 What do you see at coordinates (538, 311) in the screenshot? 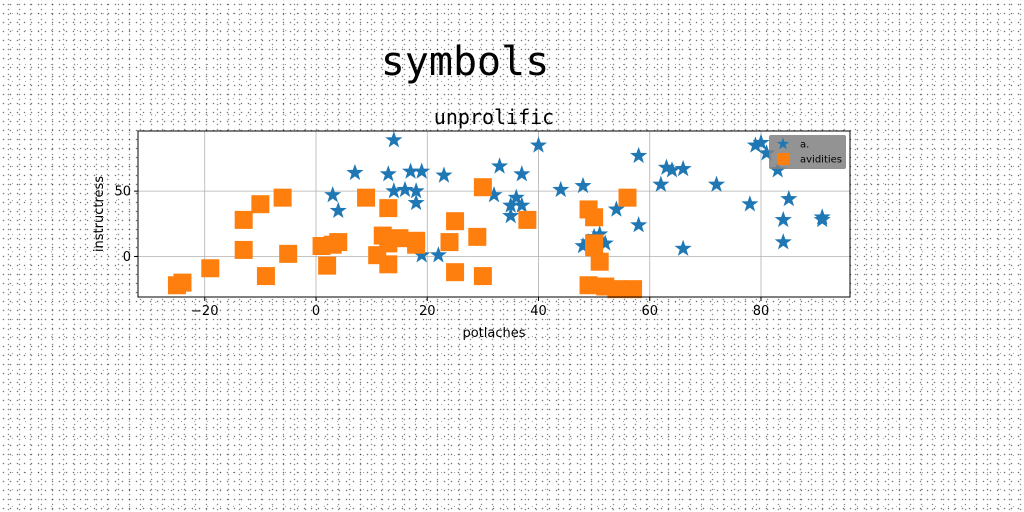
I see `x-tick-label: 40` at bounding box center [538, 311].